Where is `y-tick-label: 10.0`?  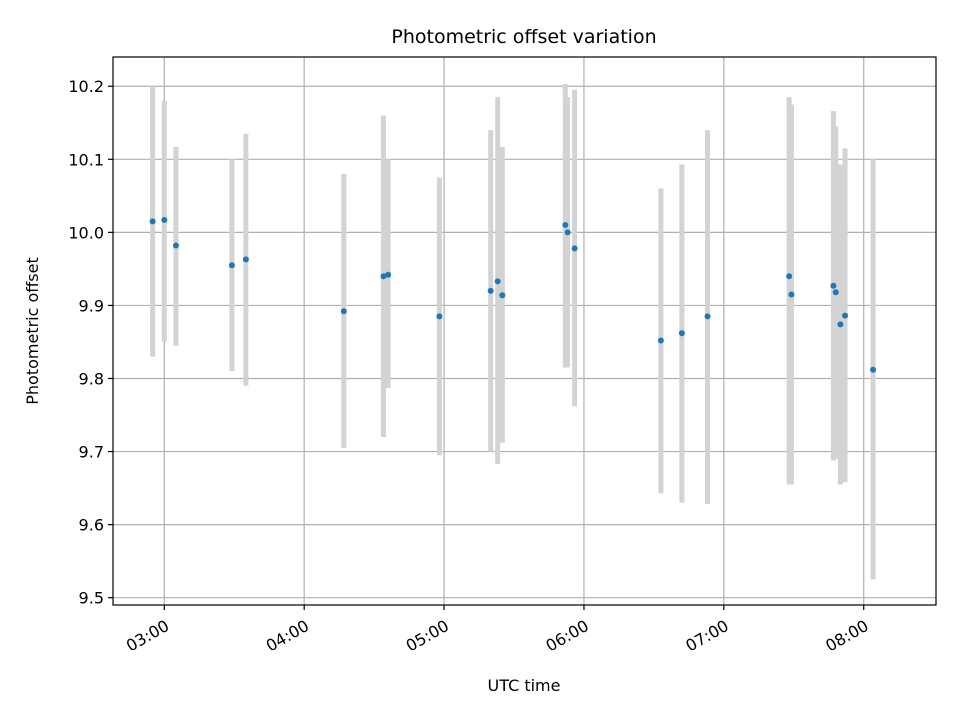
y-tick-label: 10.0 is located at coordinates (86, 232).